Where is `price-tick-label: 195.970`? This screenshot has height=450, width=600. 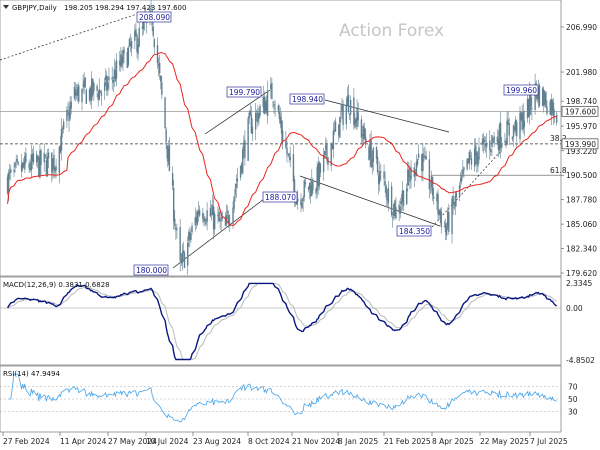 price-tick-label: 195.970 is located at coordinates (581, 126).